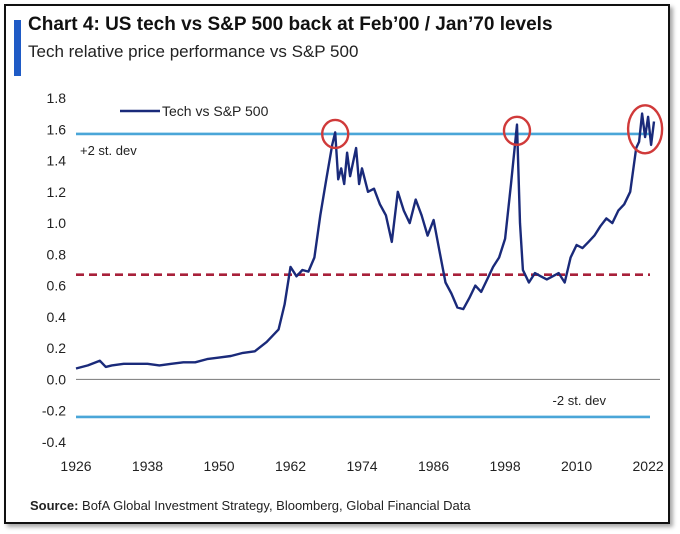 The width and height of the screenshot is (680, 534). I want to click on x-tick-label: 1938, so click(147, 466).